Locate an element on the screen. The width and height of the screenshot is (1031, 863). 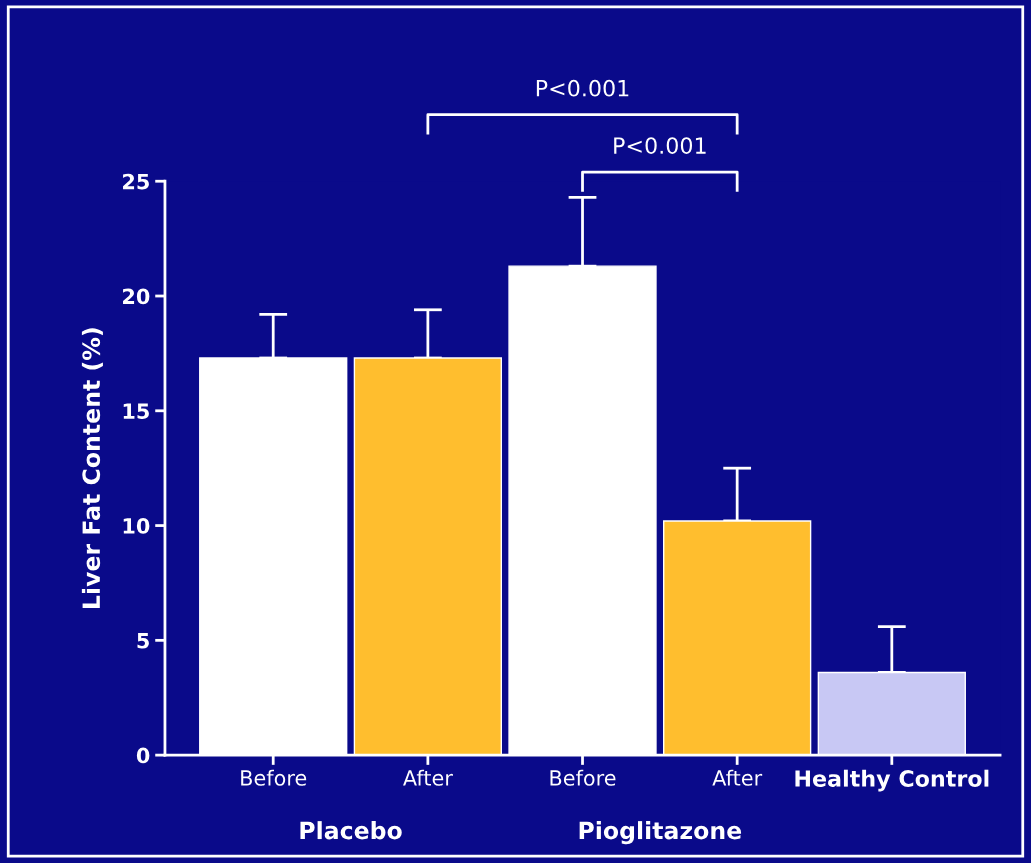
y-tick-label: 25 is located at coordinates (136, 181).